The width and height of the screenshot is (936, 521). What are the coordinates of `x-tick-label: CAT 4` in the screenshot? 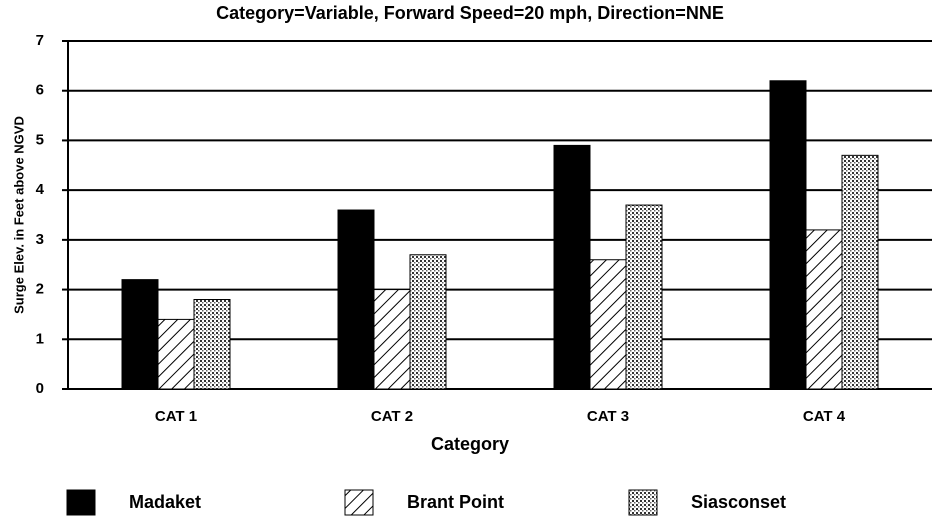 It's located at (824, 416).